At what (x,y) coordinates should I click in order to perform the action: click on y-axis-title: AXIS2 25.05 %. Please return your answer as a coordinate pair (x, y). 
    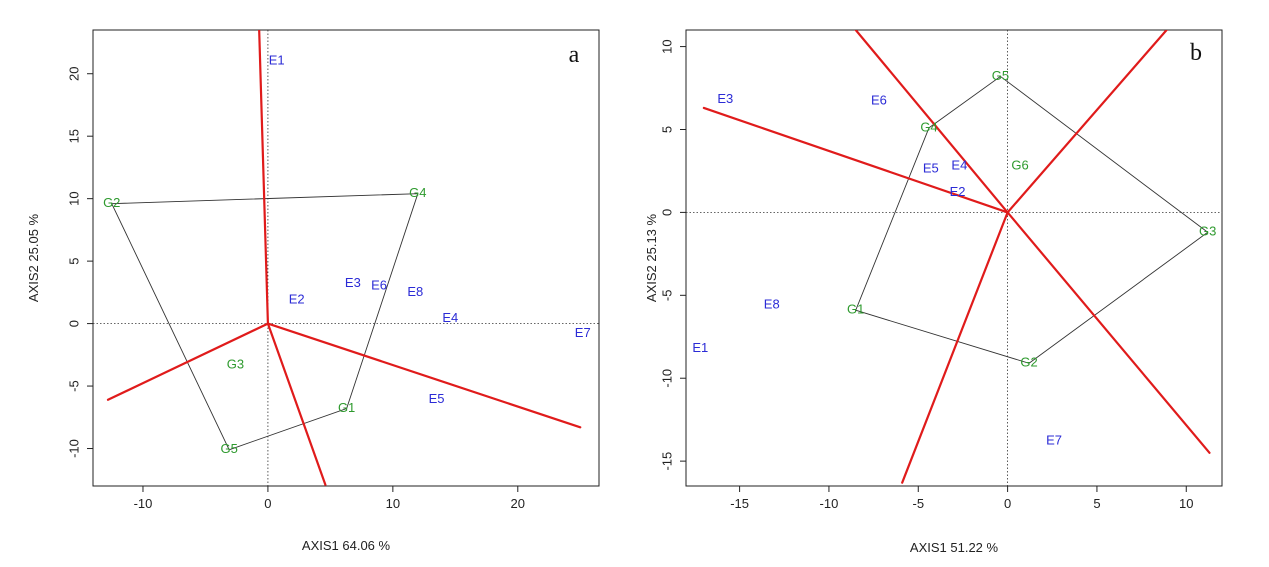
    Looking at the image, I should click on (33, 257).